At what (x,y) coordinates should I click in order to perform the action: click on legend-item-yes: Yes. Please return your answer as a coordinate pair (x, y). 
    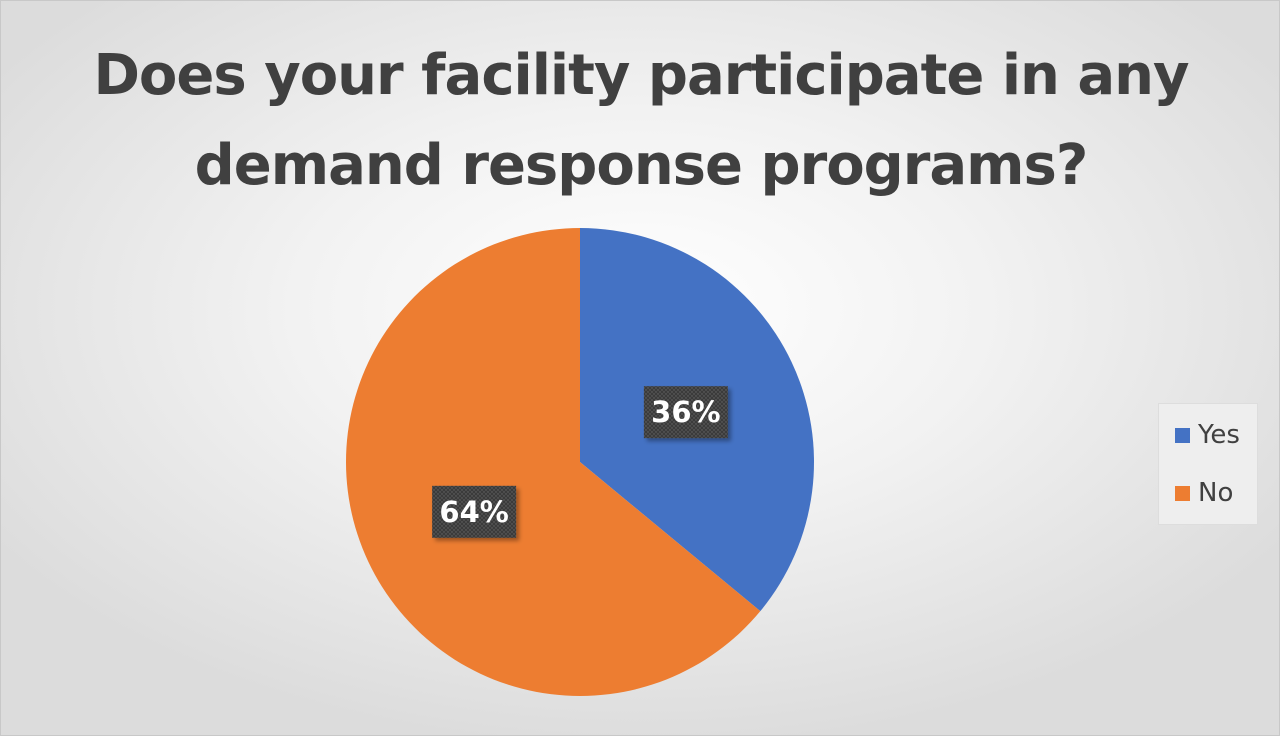
    Looking at the image, I should click on (1207, 435).